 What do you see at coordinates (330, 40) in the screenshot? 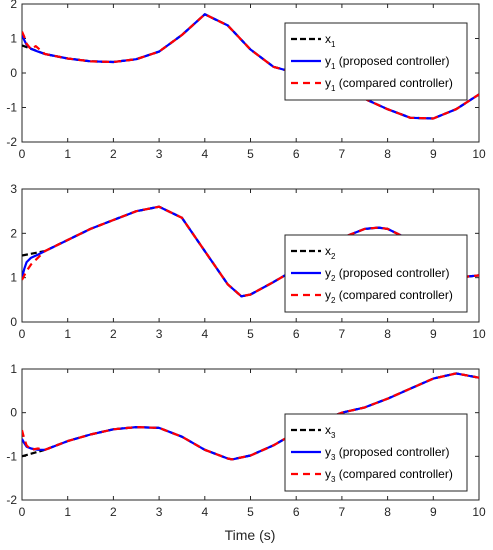
I see `legend-label: x1` at bounding box center [330, 40].